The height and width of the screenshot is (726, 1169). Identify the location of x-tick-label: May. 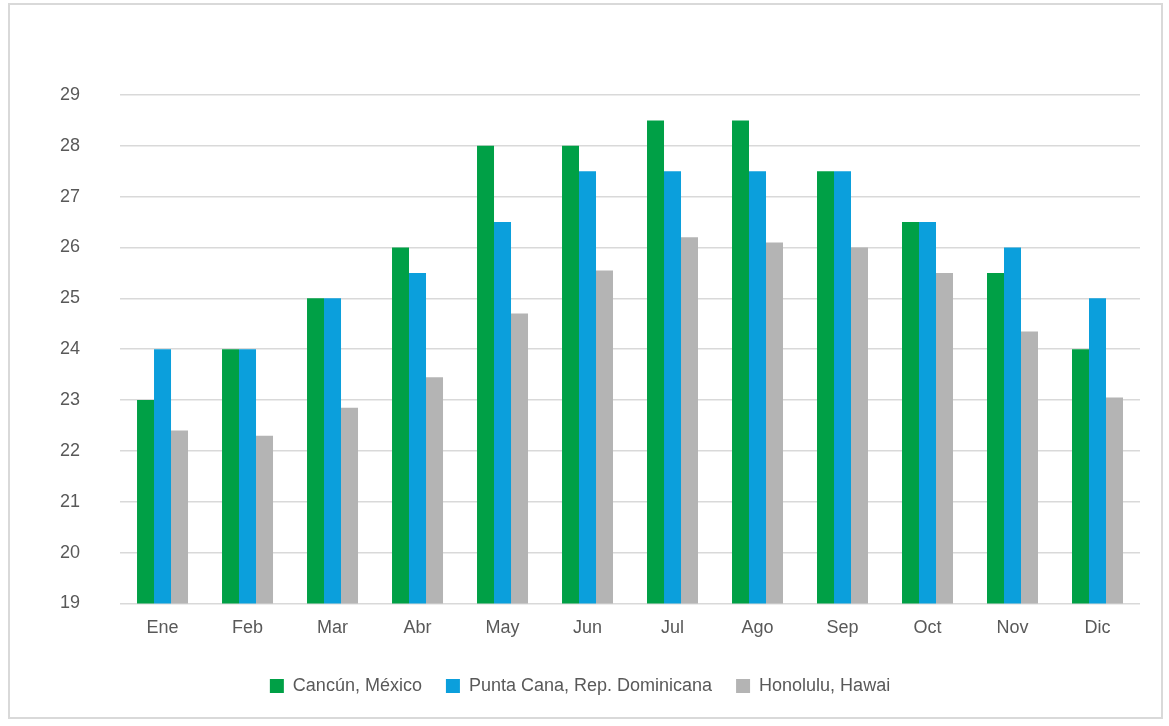
(502, 627).